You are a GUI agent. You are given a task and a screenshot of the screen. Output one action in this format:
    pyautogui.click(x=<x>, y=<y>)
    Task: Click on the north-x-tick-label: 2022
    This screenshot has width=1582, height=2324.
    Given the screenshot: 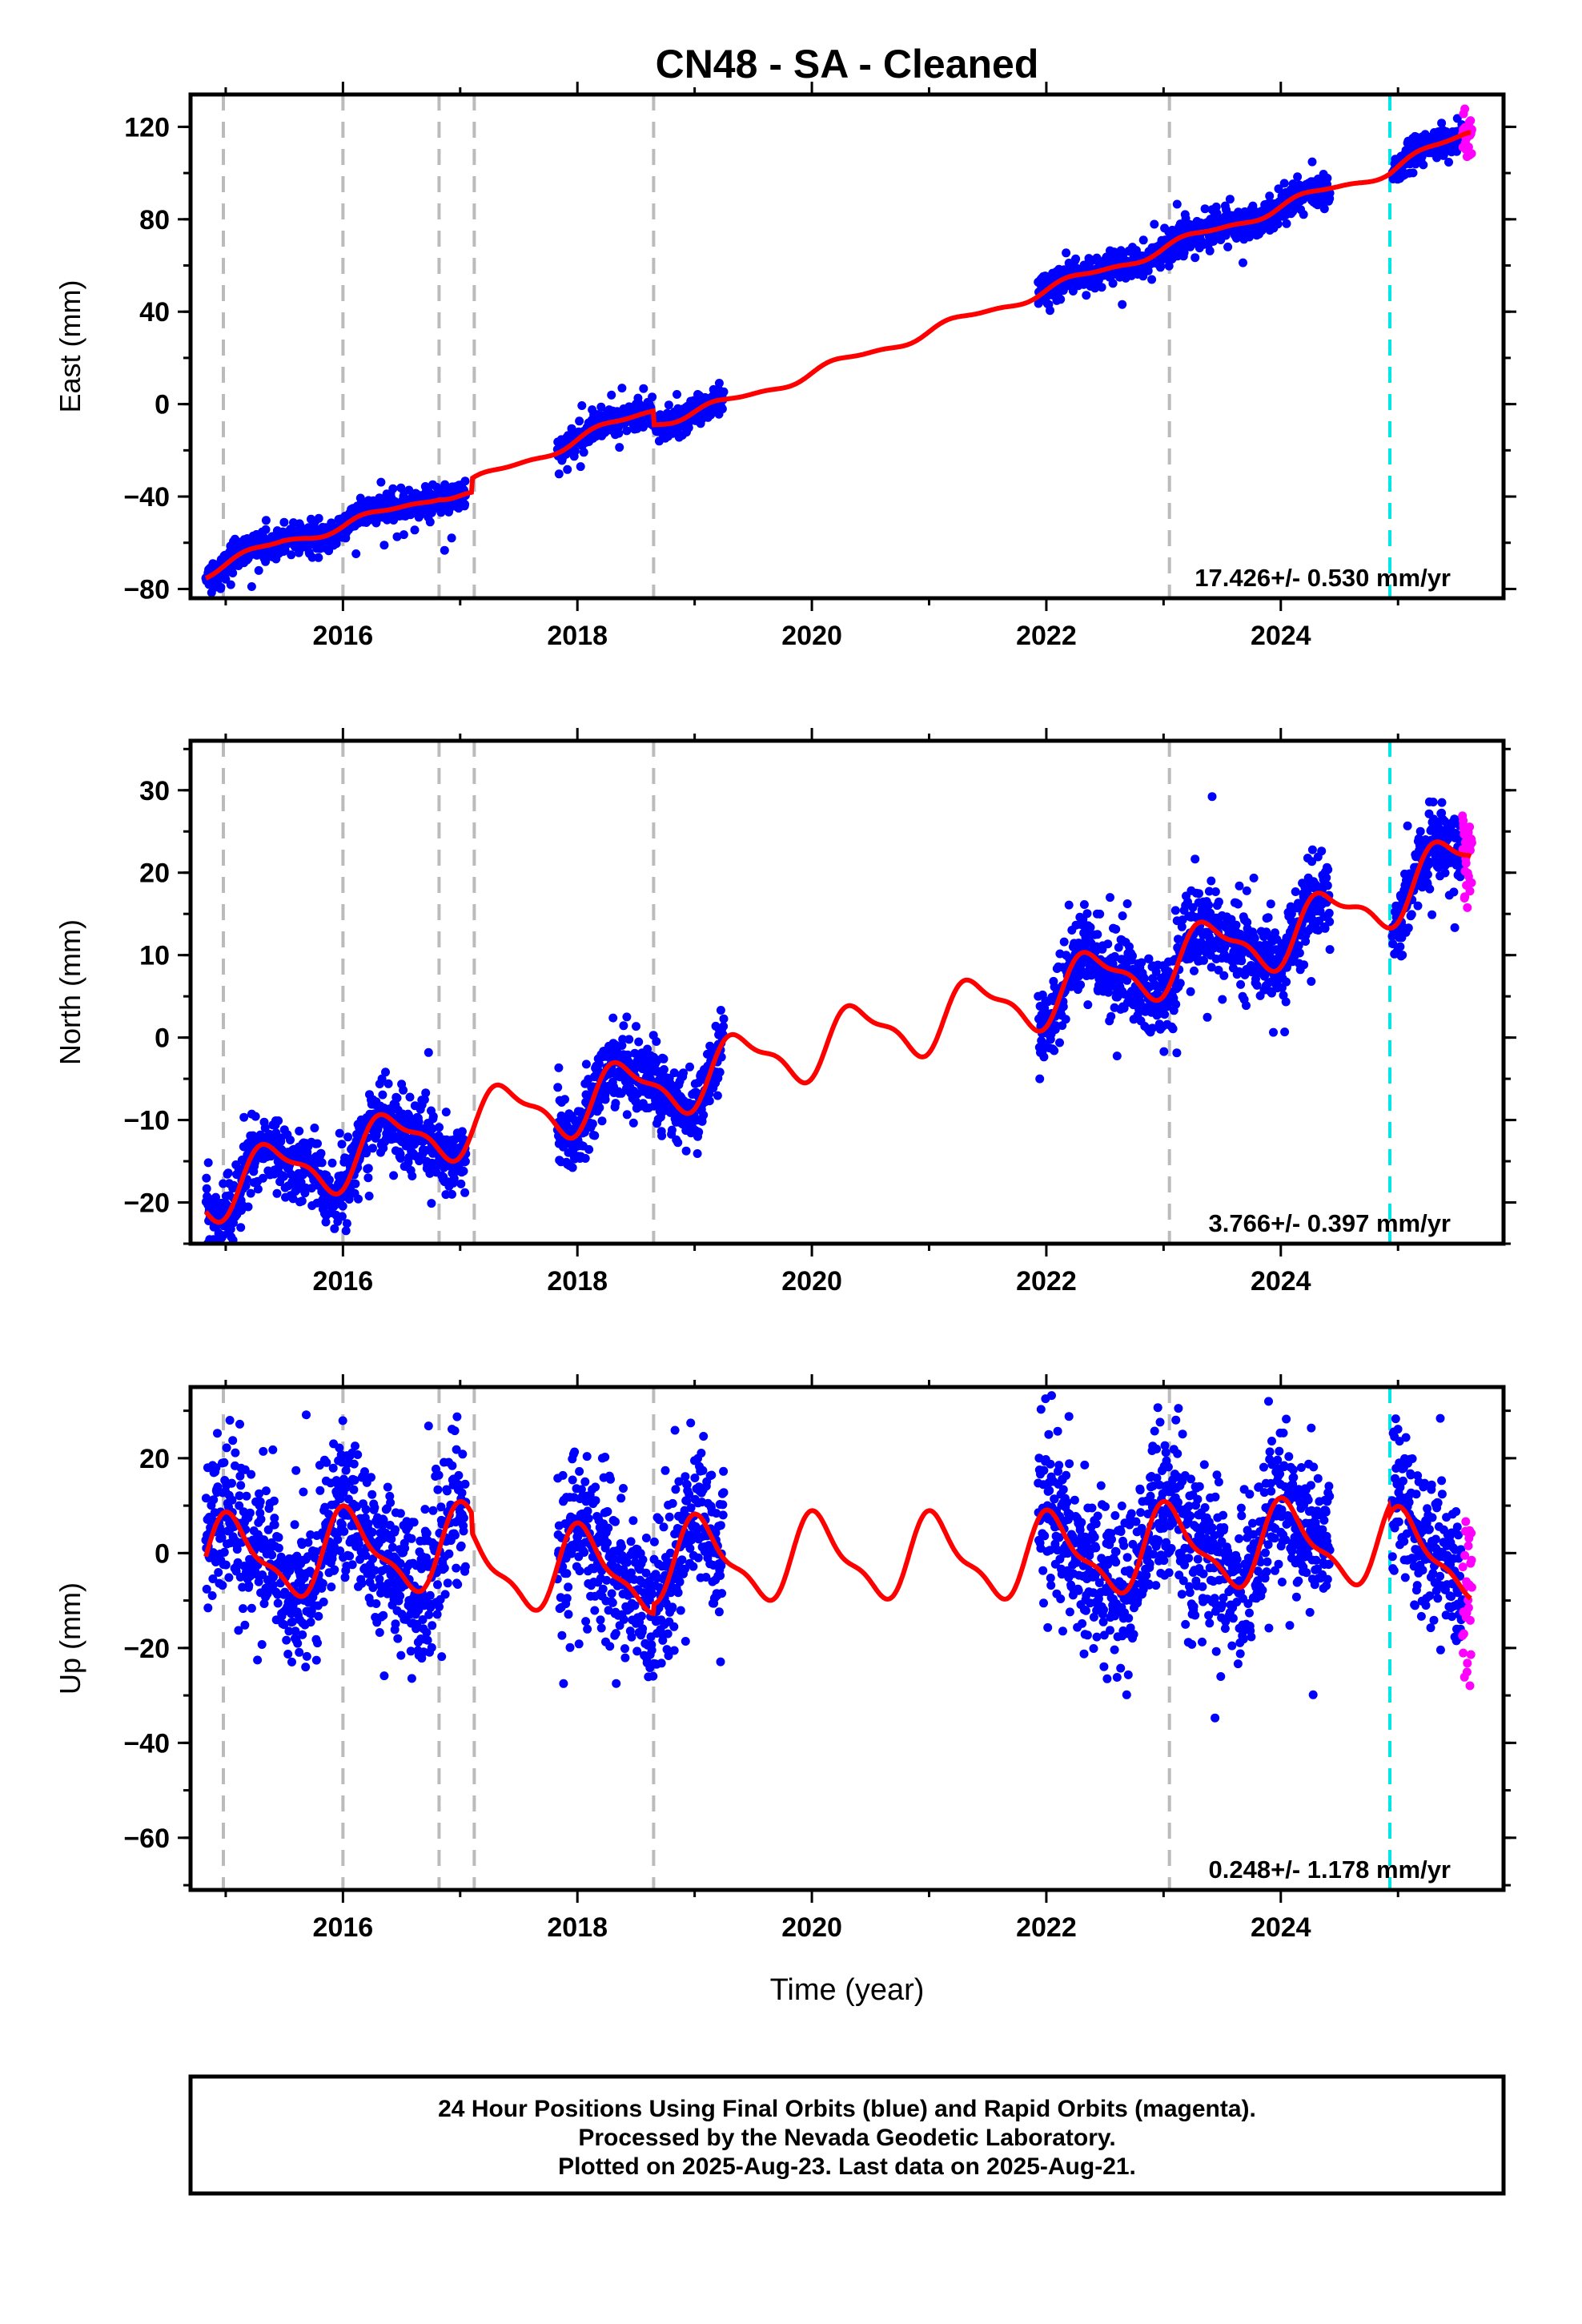 What is the action you would take?
    pyautogui.click(x=1046, y=1281)
    